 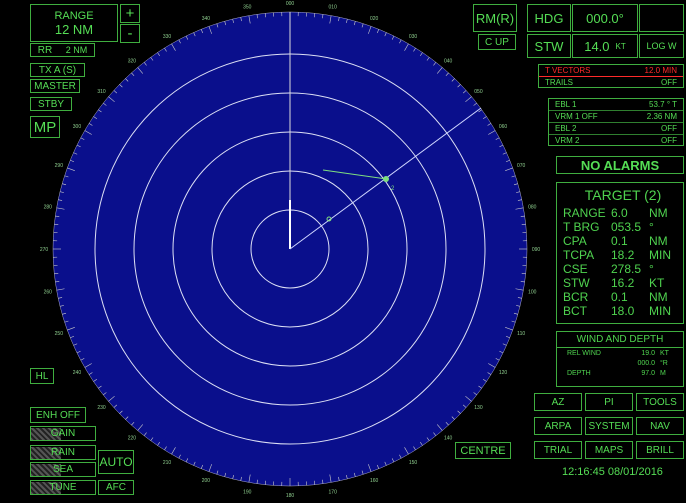 What do you see at coordinates (290, 496) in the screenshot?
I see `bearing-label: 180` at bounding box center [290, 496].